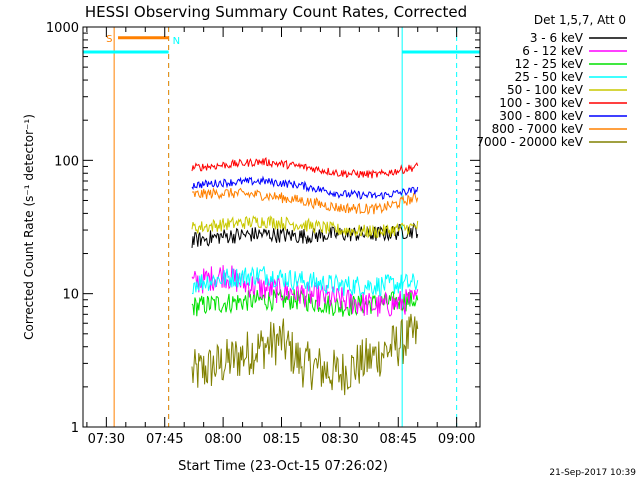 The width and height of the screenshot is (640, 480). What do you see at coordinates (75, 428) in the screenshot?
I see `y-tick-label: 1` at bounding box center [75, 428].